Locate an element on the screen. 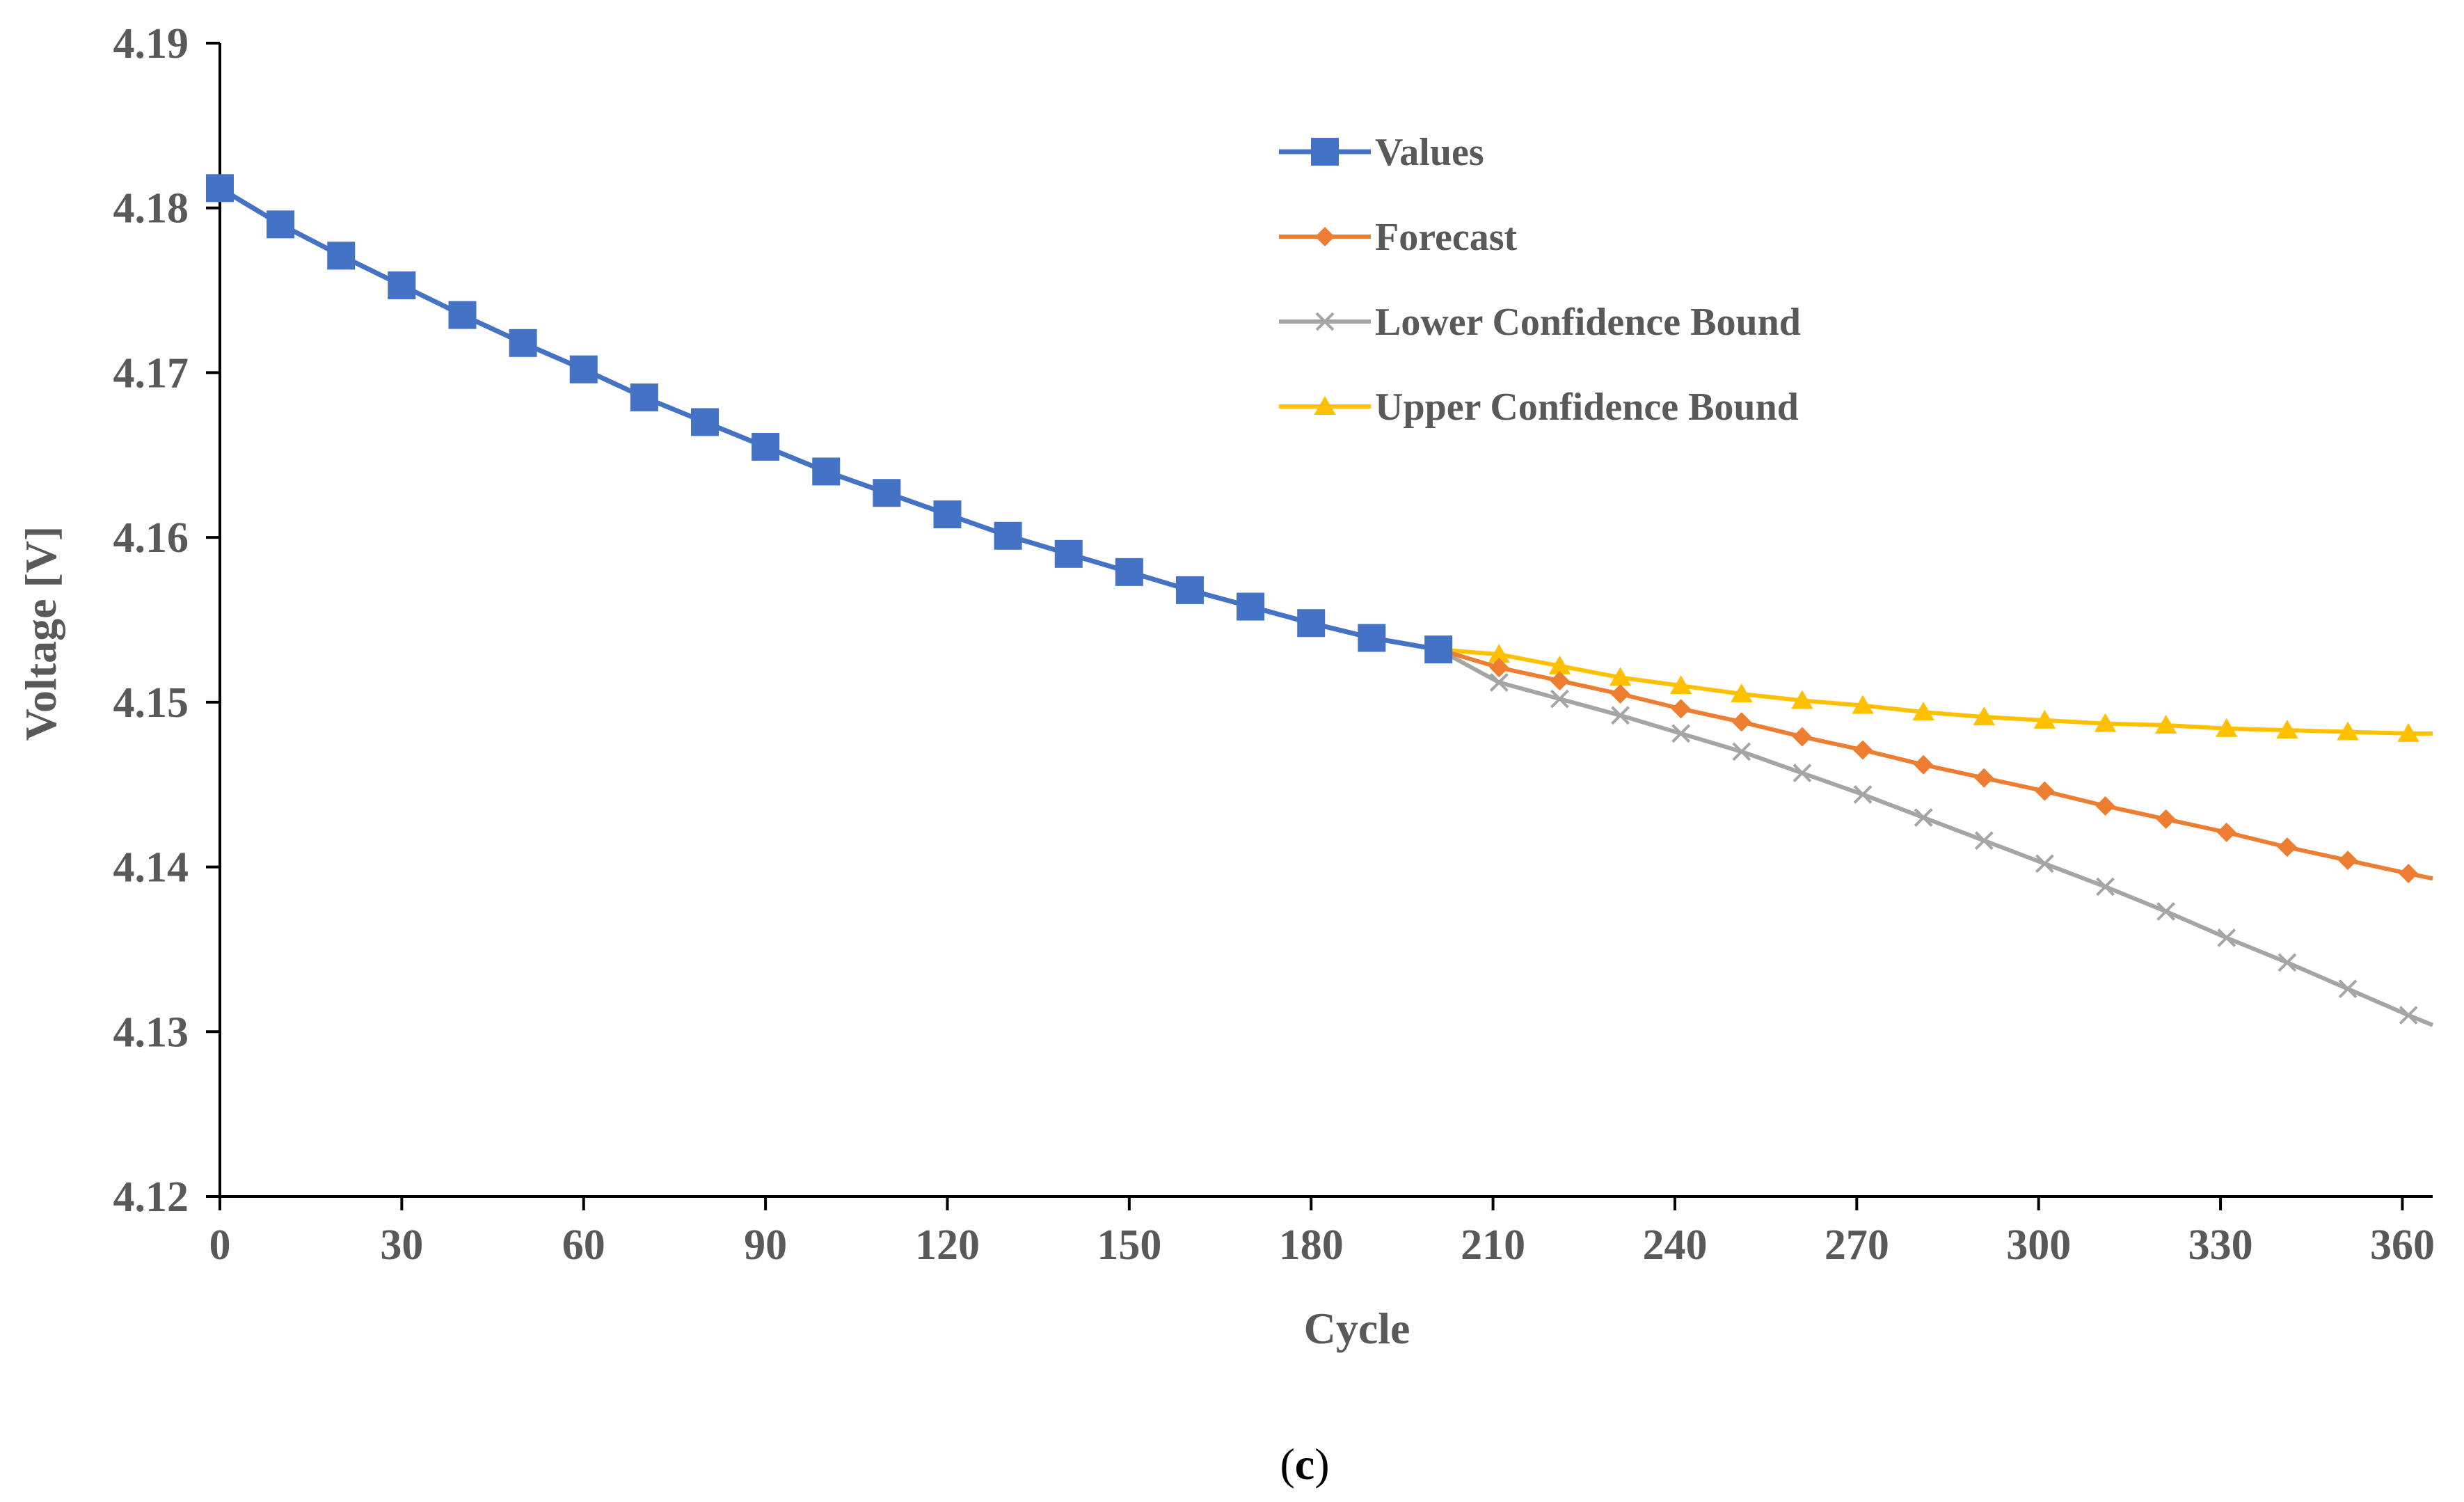 This screenshot has height=1502, width=2464. x-tick-label: 120 is located at coordinates (947, 1245).